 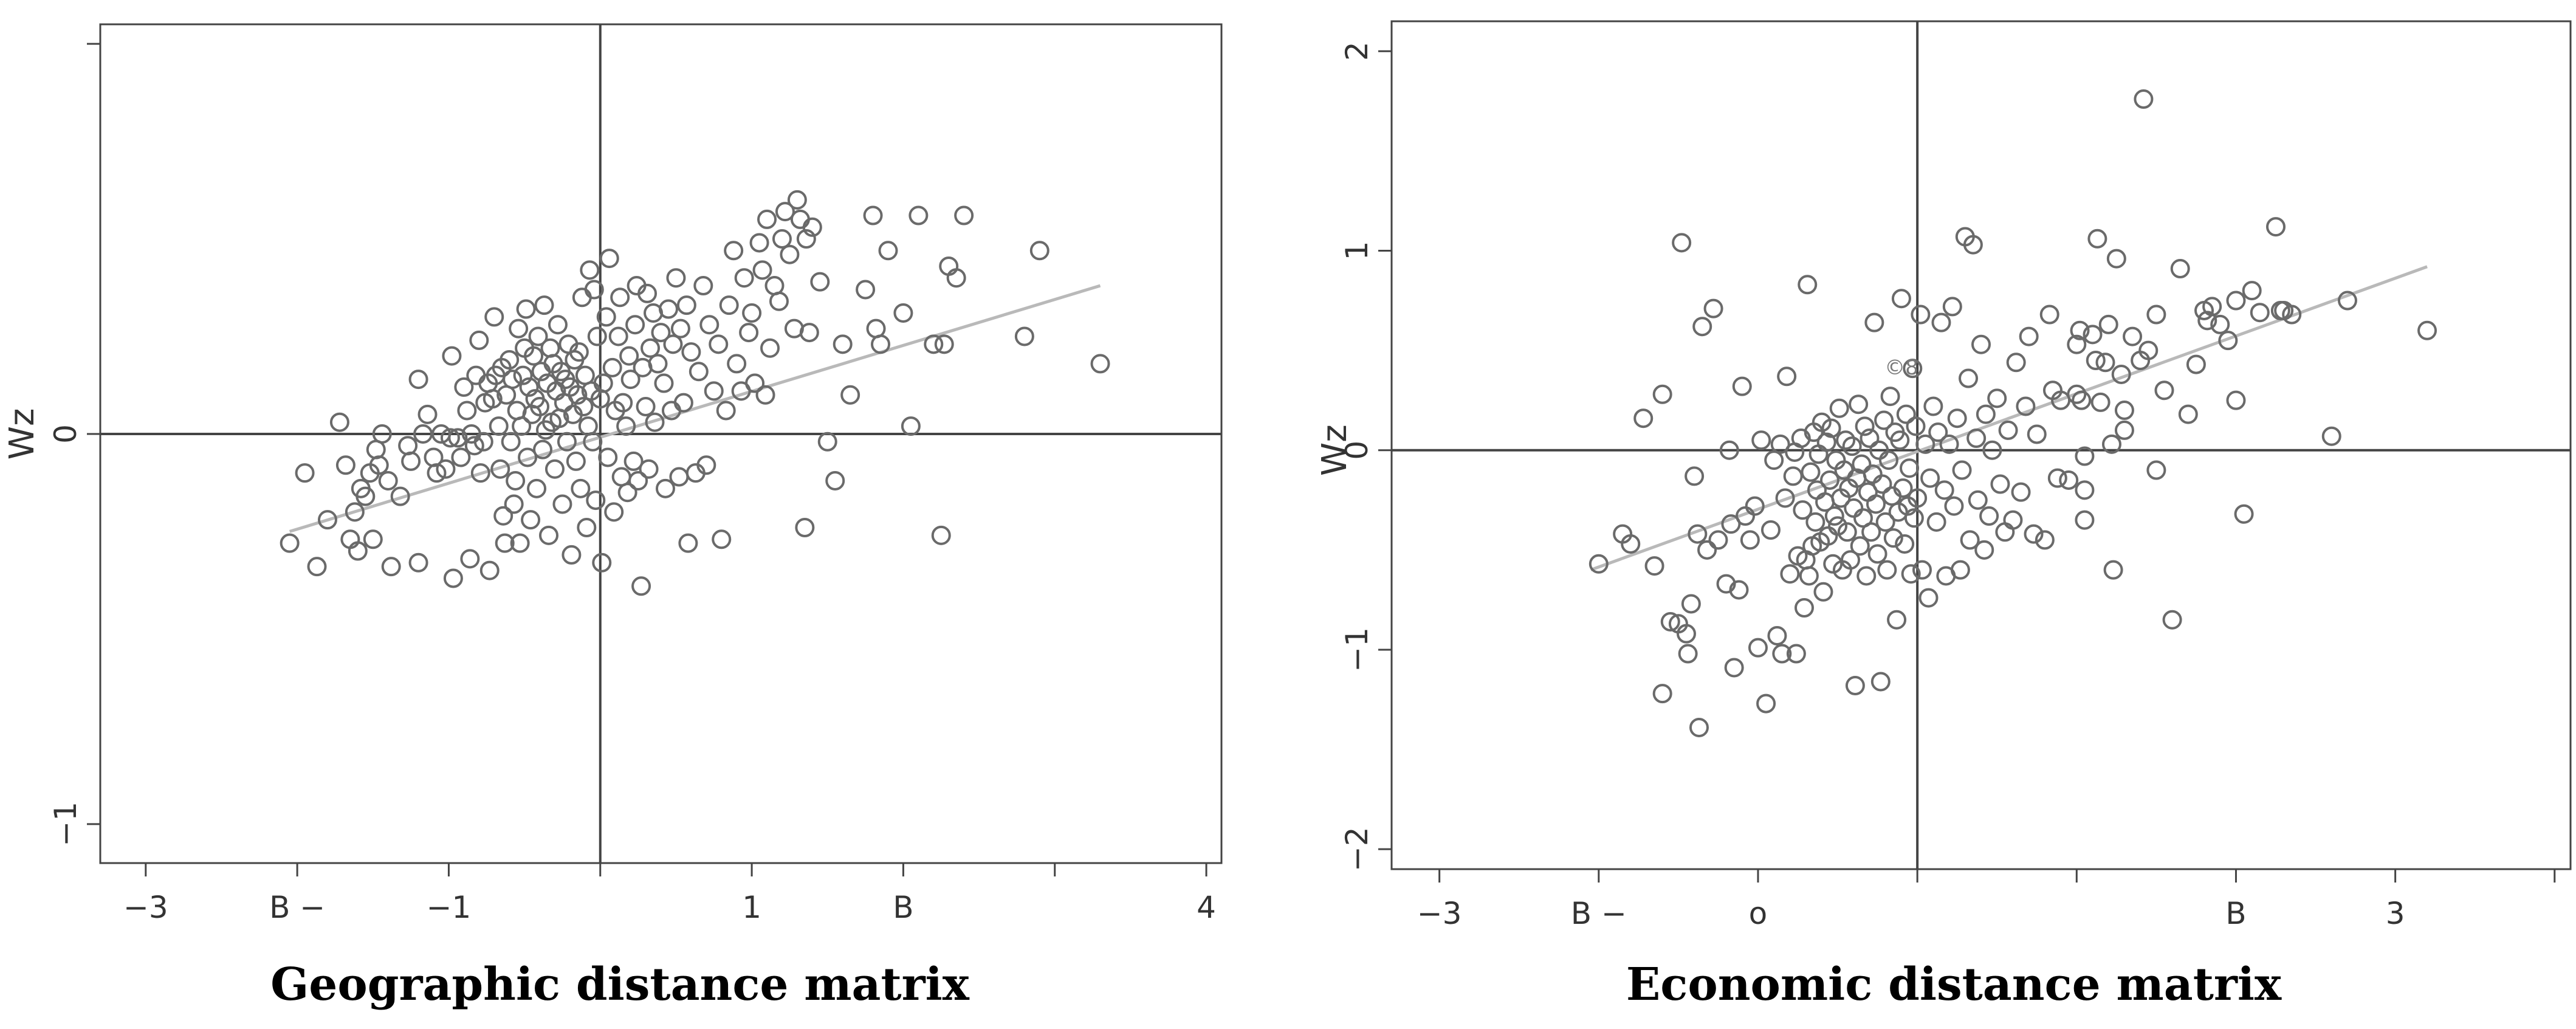 What do you see at coordinates (751, 907) in the screenshot?
I see `x-tick-label: 1` at bounding box center [751, 907].